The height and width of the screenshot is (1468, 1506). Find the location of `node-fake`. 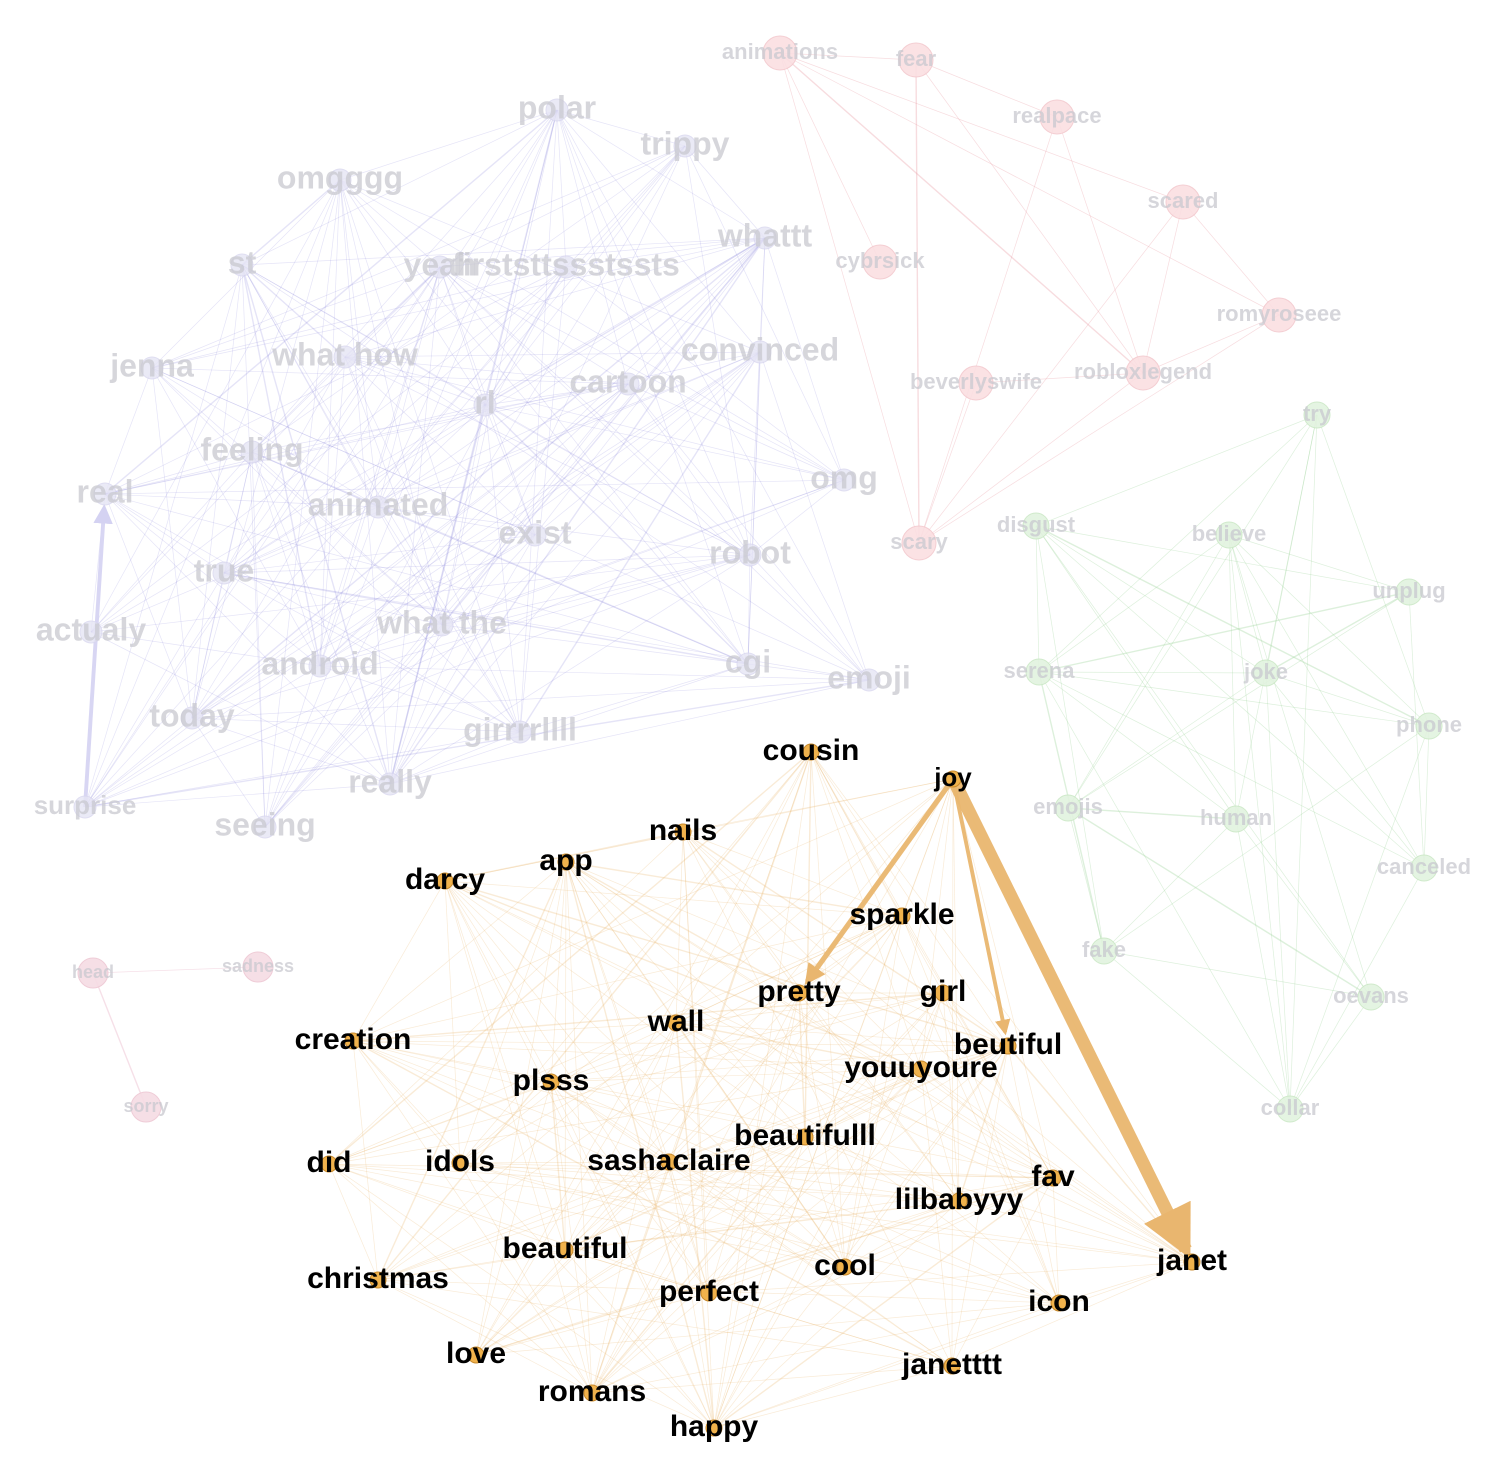

node-fake is located at coordinates (1104, 951).